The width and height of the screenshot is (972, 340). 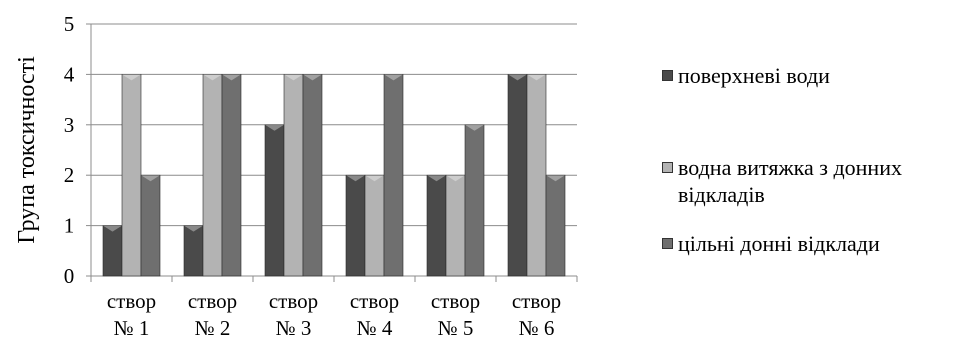 I want to click on y-tick-label: 2, so click(x=69, y=175).